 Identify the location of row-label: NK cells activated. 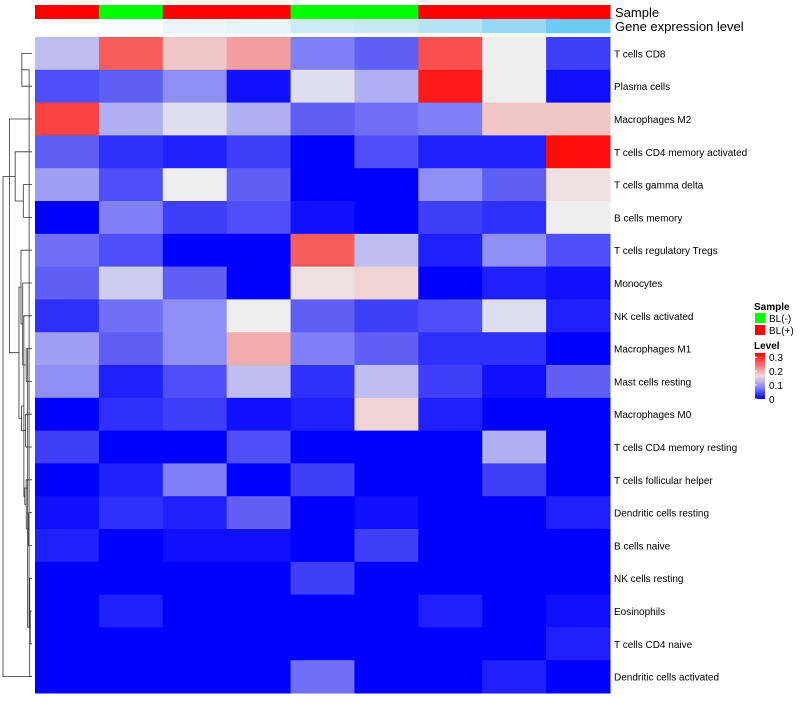
(653, 317).